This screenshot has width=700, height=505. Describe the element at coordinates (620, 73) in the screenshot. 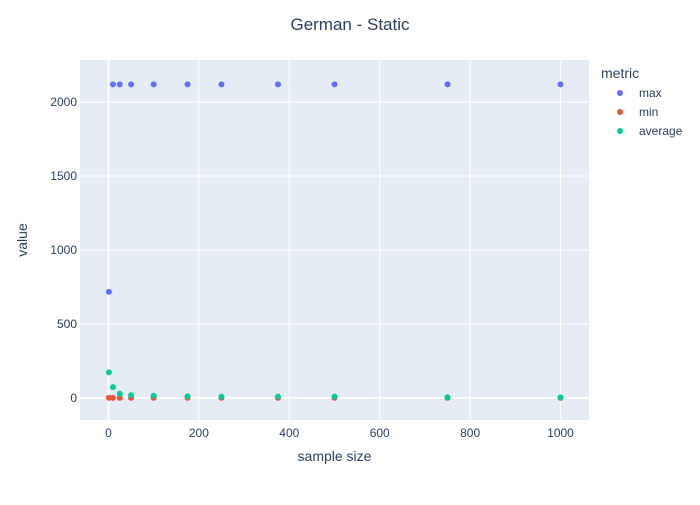

I see `legend-title: metric` at that location.